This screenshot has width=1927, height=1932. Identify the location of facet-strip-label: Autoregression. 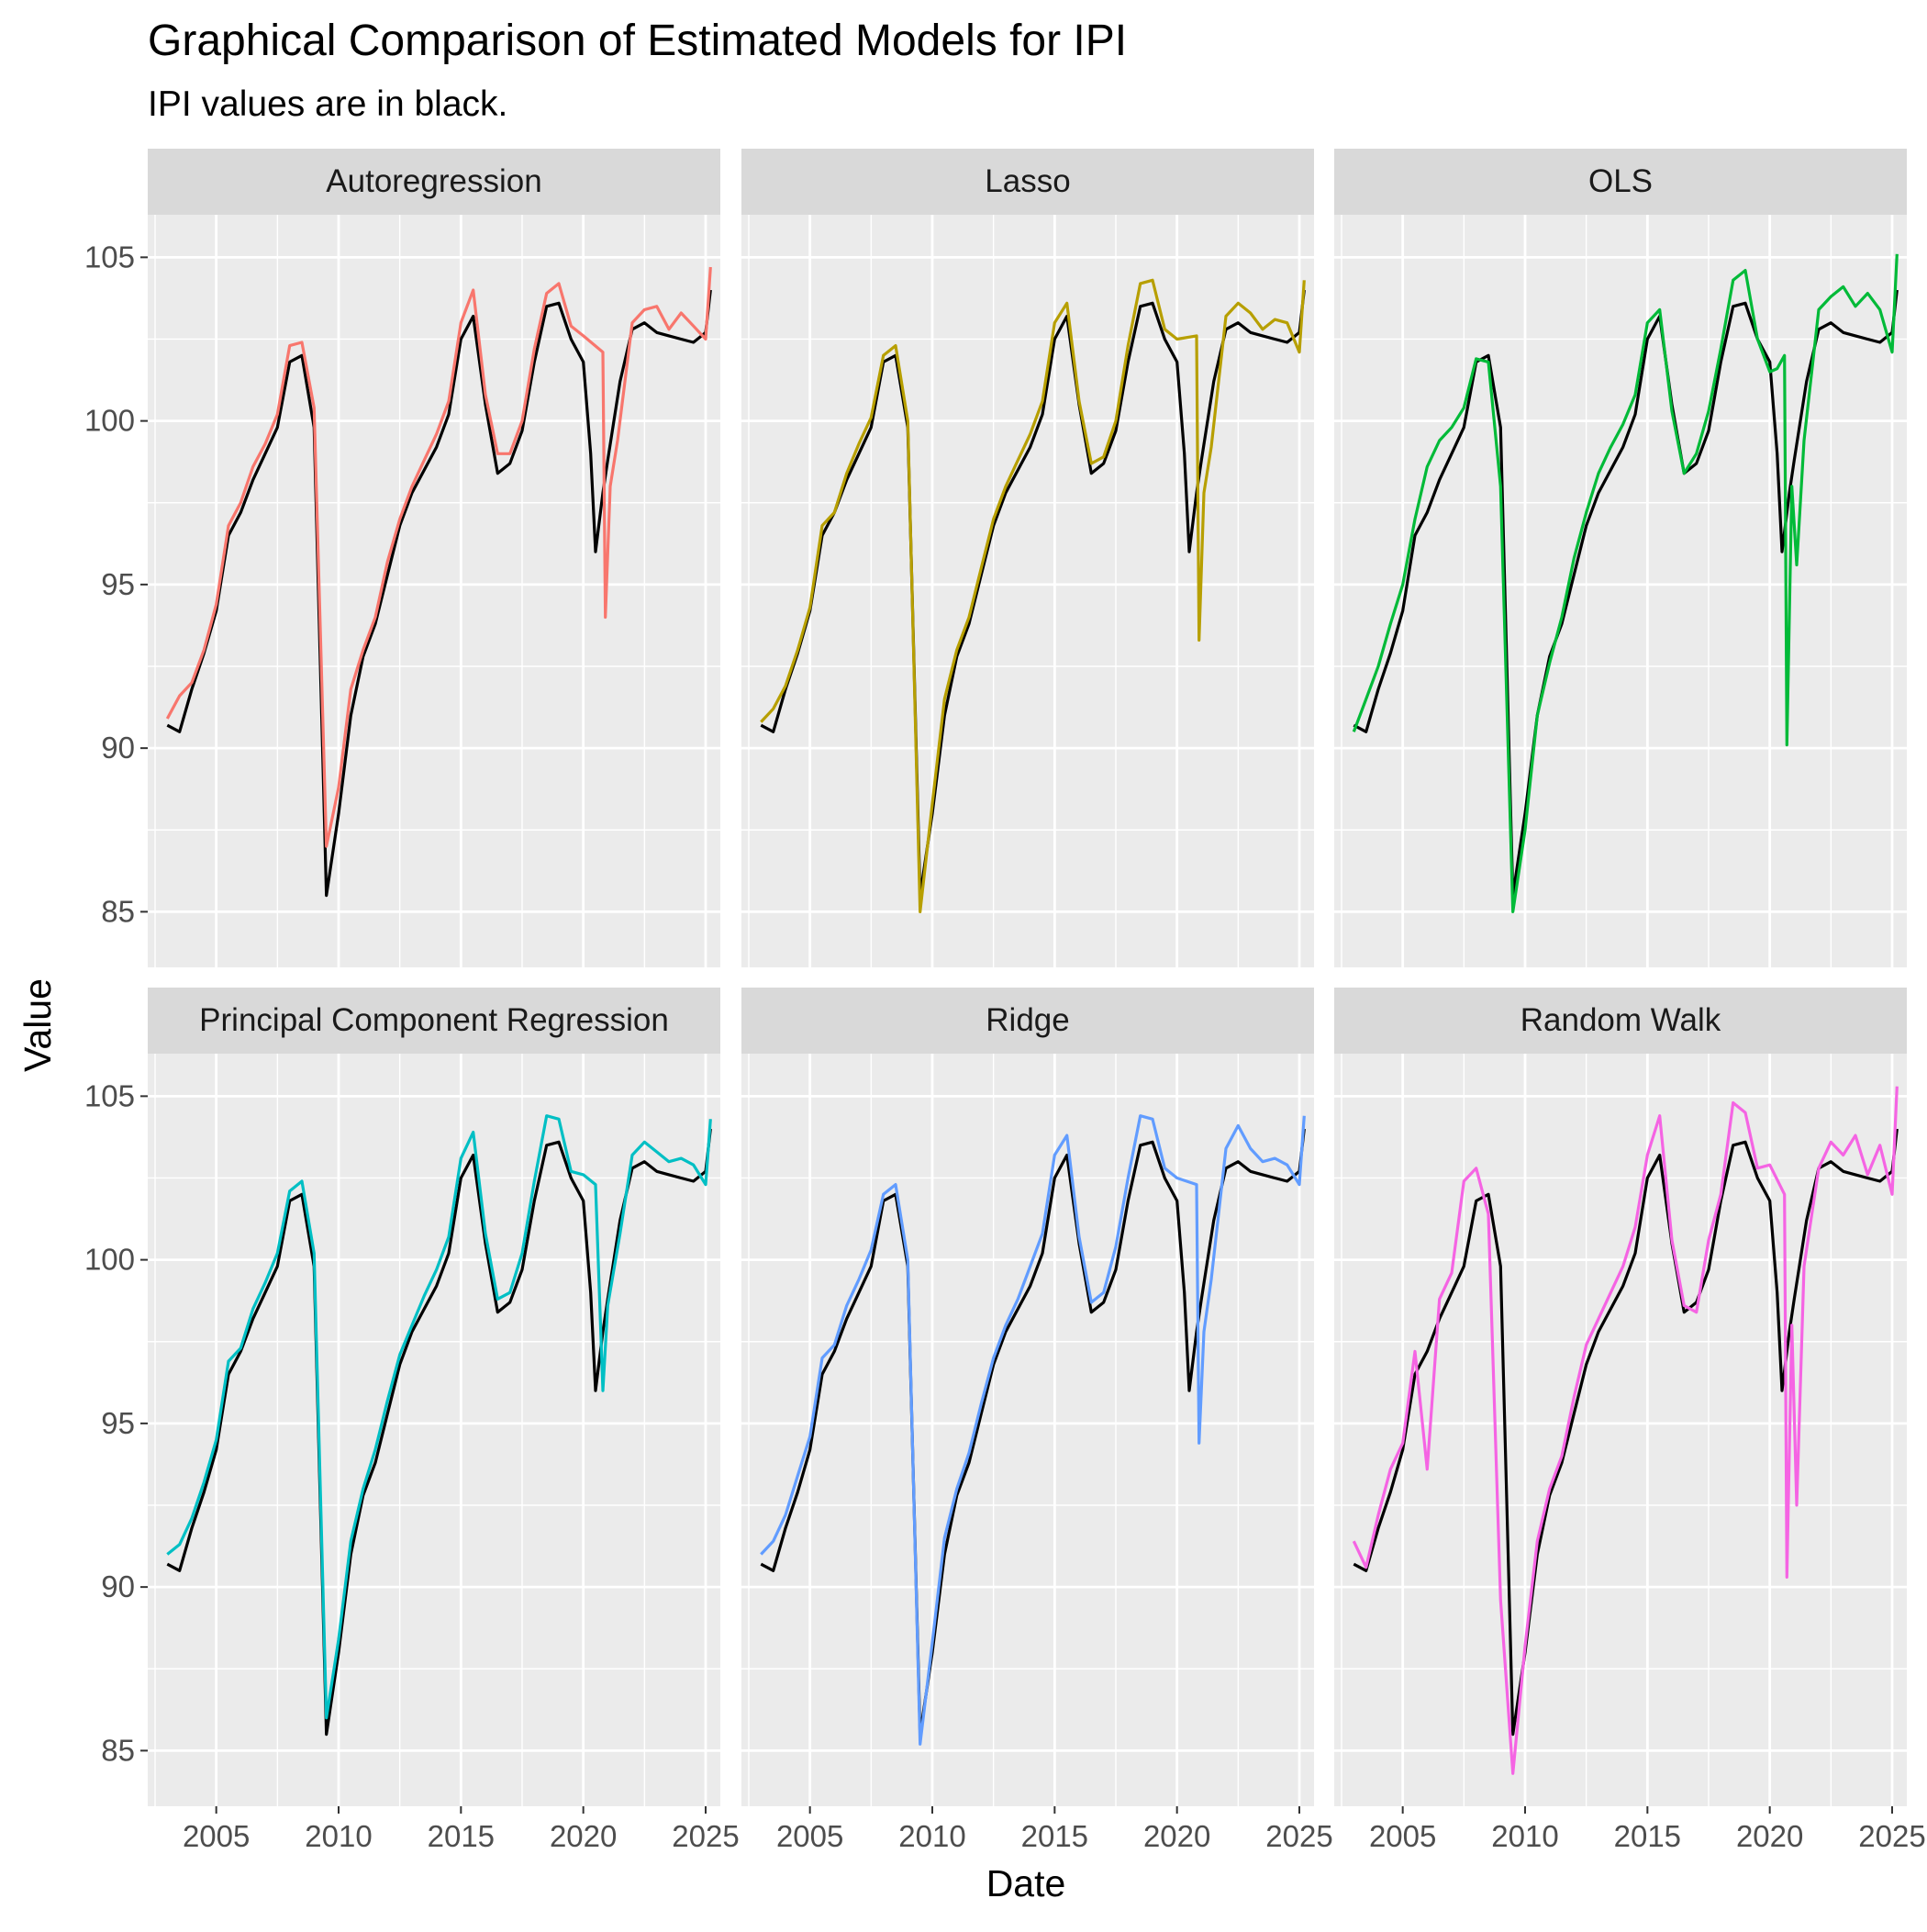
(433, 181).